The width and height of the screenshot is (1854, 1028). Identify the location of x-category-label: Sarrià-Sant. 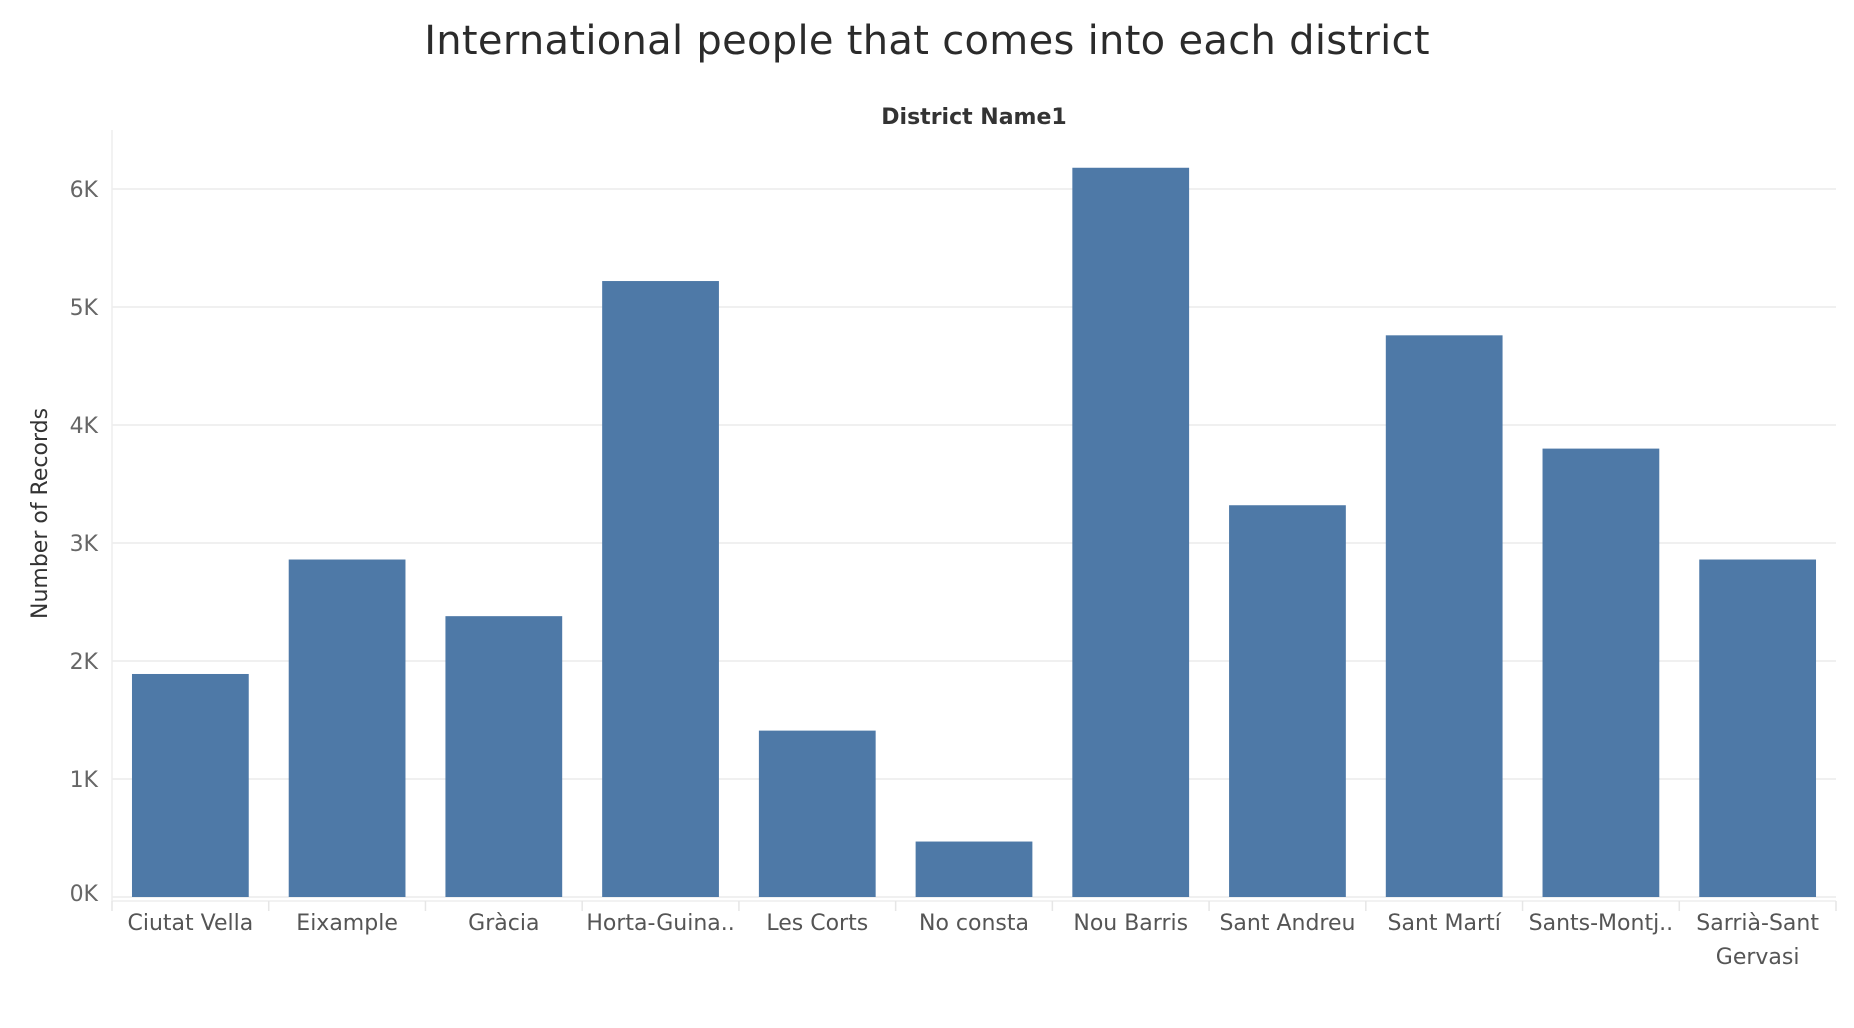
(1757, 923).